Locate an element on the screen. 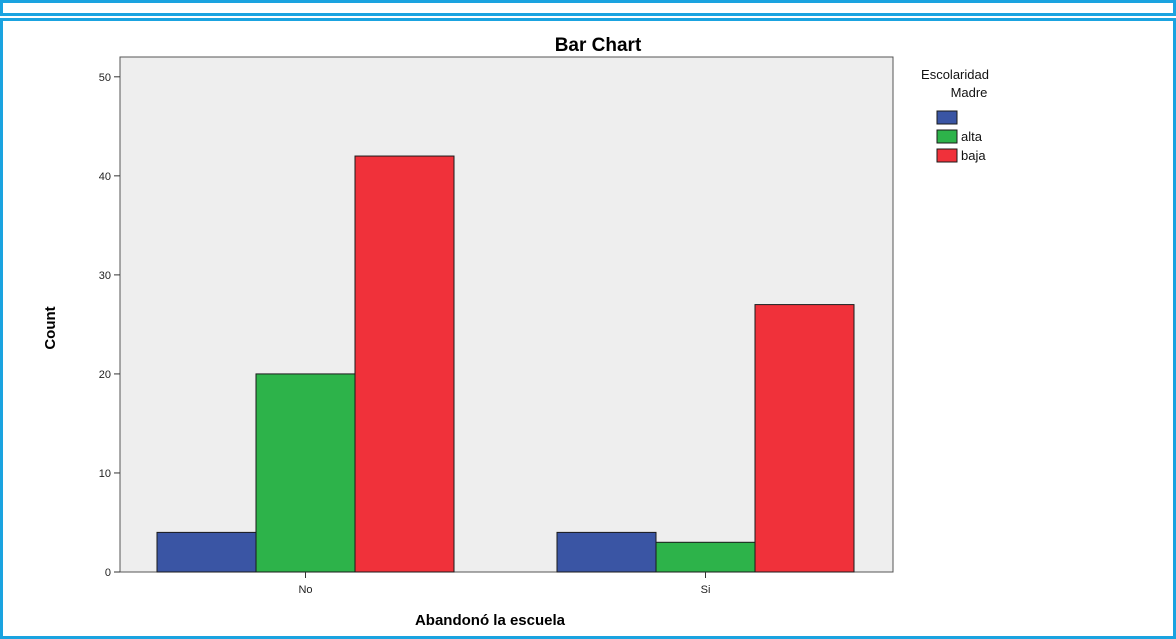 This screenshot has height=639, width=1176. x-tick-label-Si: Si is located at coordinates (706, 590).